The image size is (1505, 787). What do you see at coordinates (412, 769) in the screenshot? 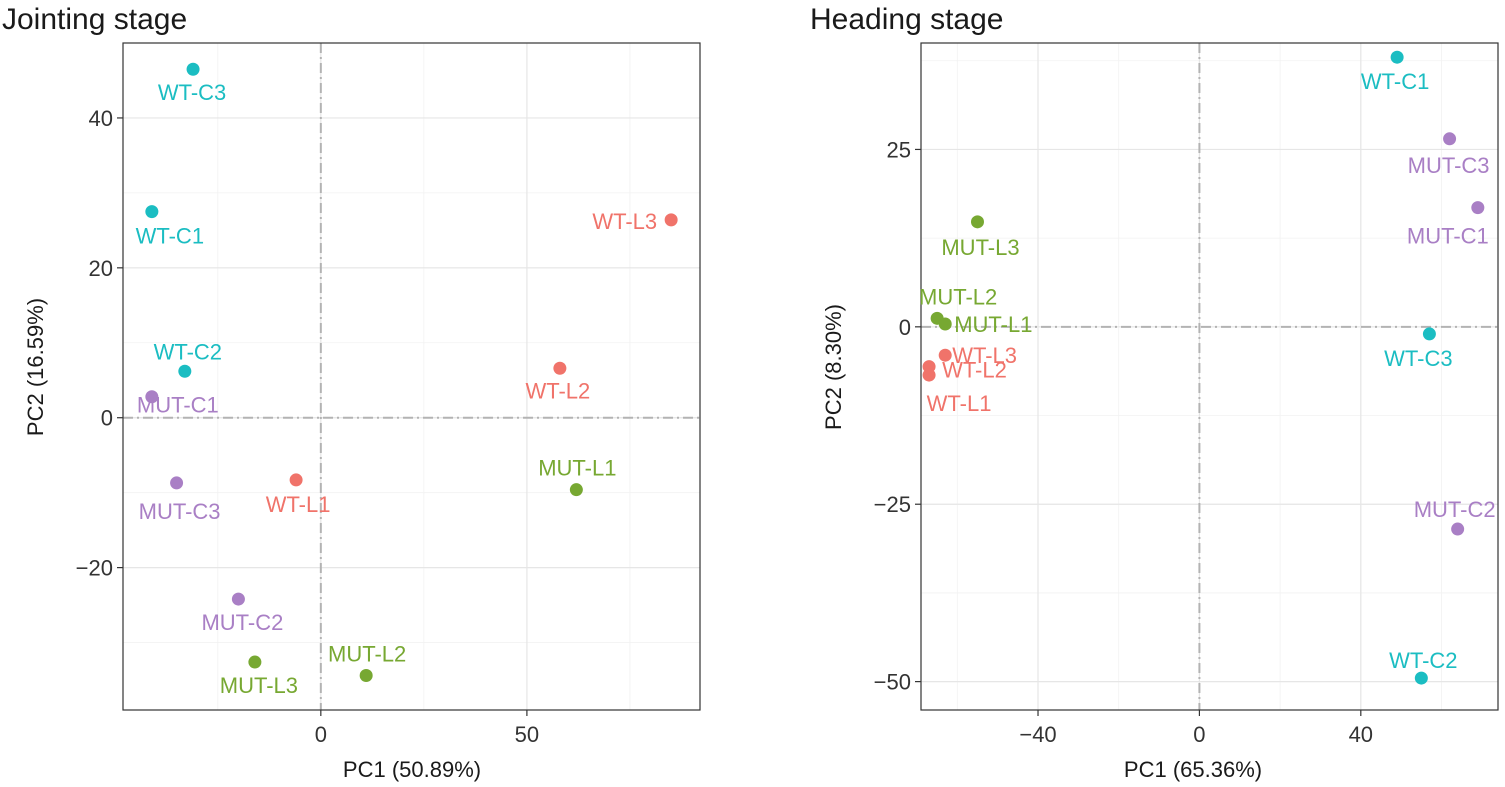
I see `jointing-x-axis-title: PC1 (50.89%)` at bounding box center [412, 769].